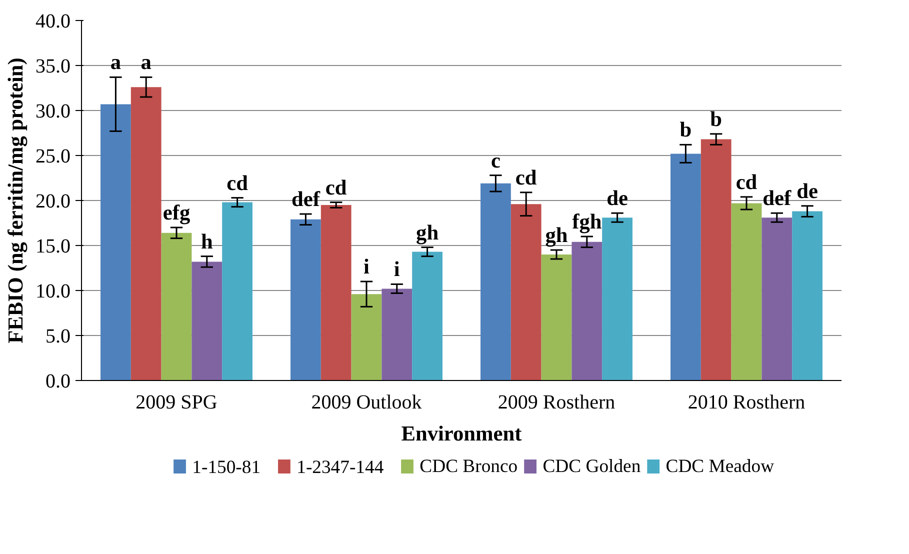 The width and height of the screenshot is (909, 554). Describe the element at coordinates (226, 467) in the screenshot. I see `legend-label: 1-150-81` at that location.